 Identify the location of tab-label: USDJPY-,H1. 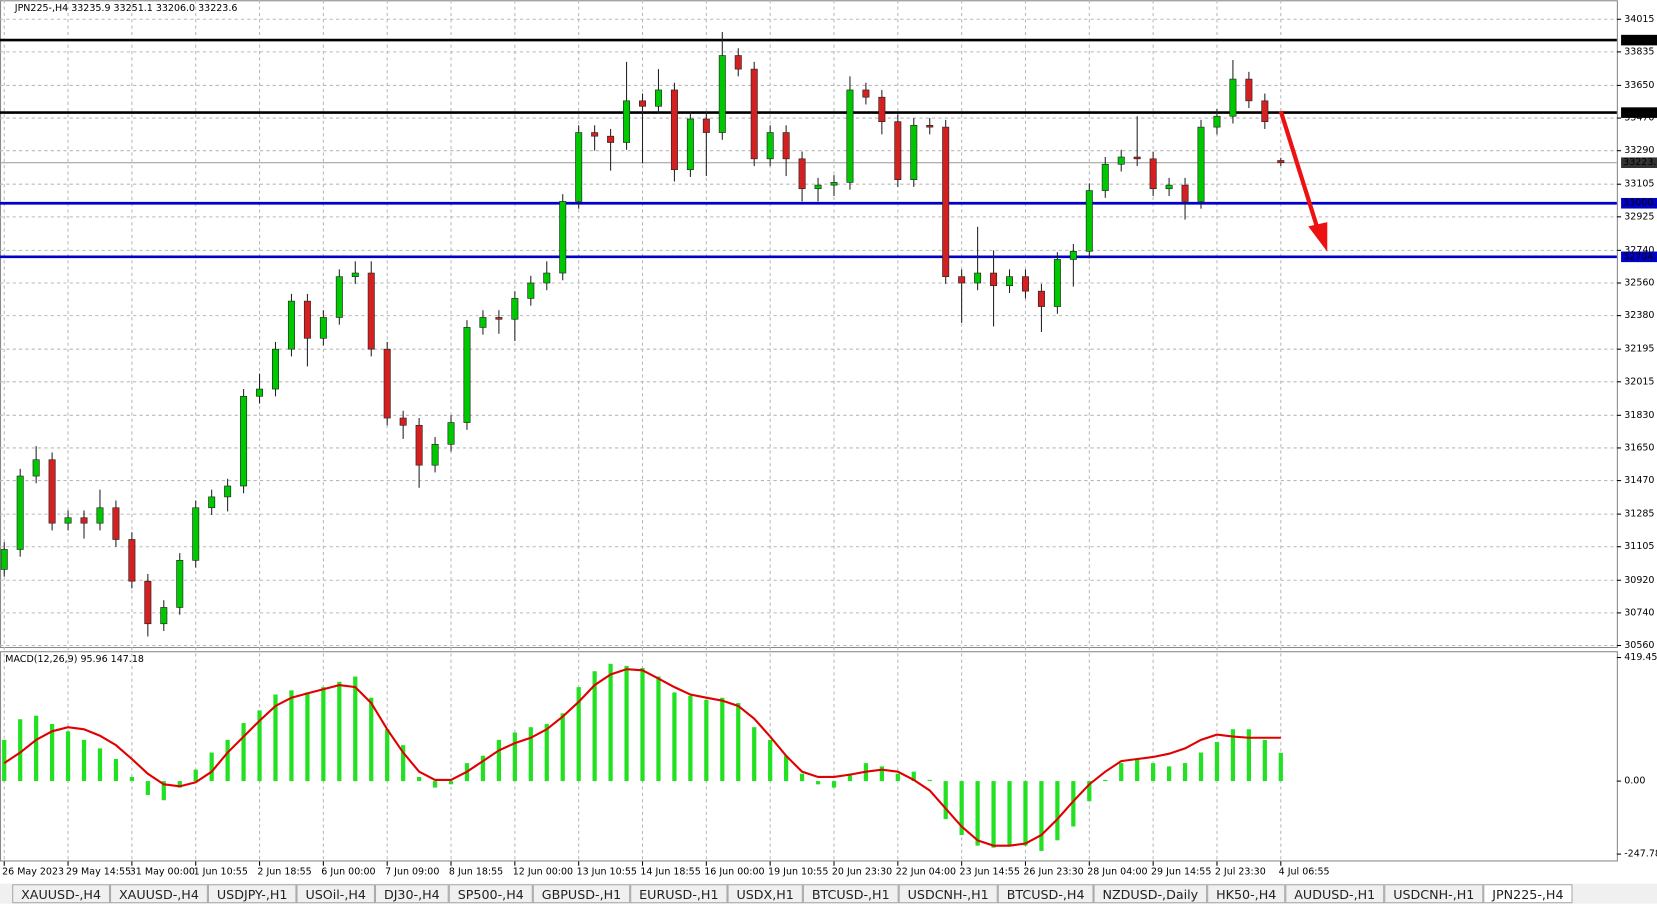
(252, 894).